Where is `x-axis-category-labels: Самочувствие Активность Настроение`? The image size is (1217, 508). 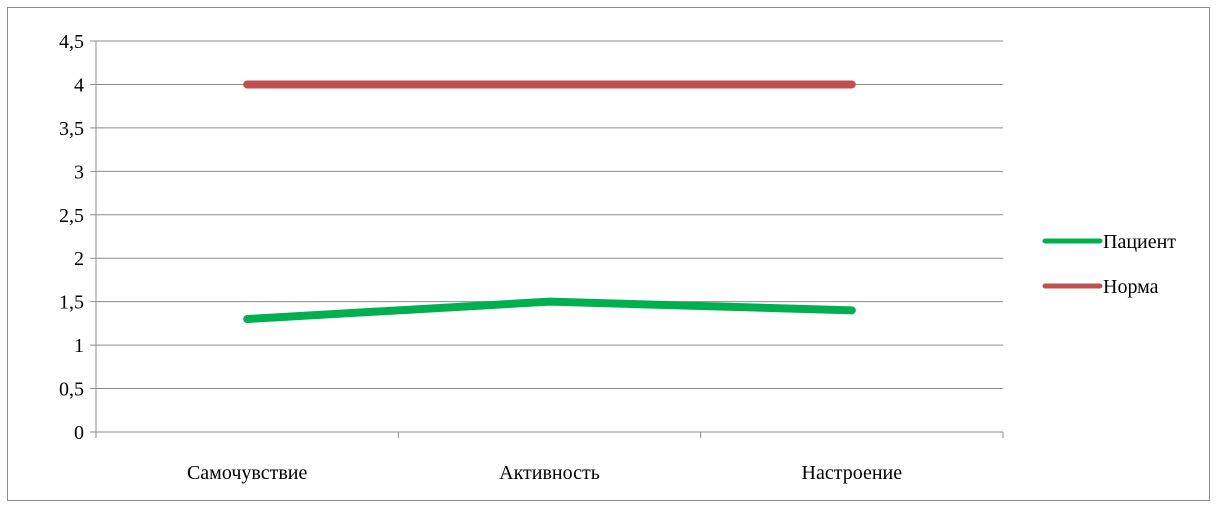
x-axis-category-labels: Самочувствие Активность Настроение is located at coordinates (544, 473).